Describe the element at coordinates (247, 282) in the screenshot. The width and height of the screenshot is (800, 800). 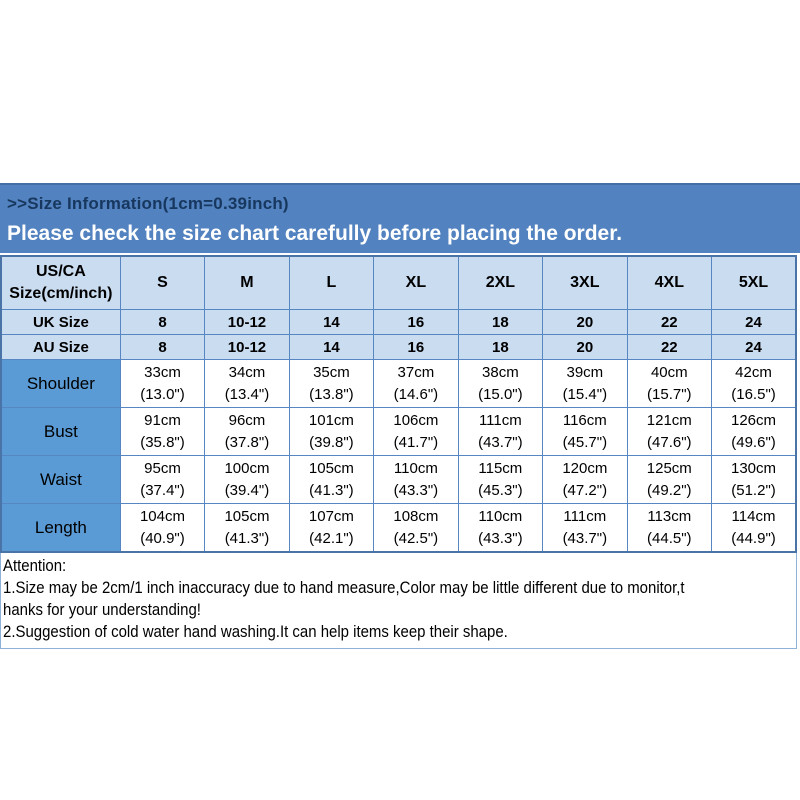
I see `size-column-header: M` at that location.